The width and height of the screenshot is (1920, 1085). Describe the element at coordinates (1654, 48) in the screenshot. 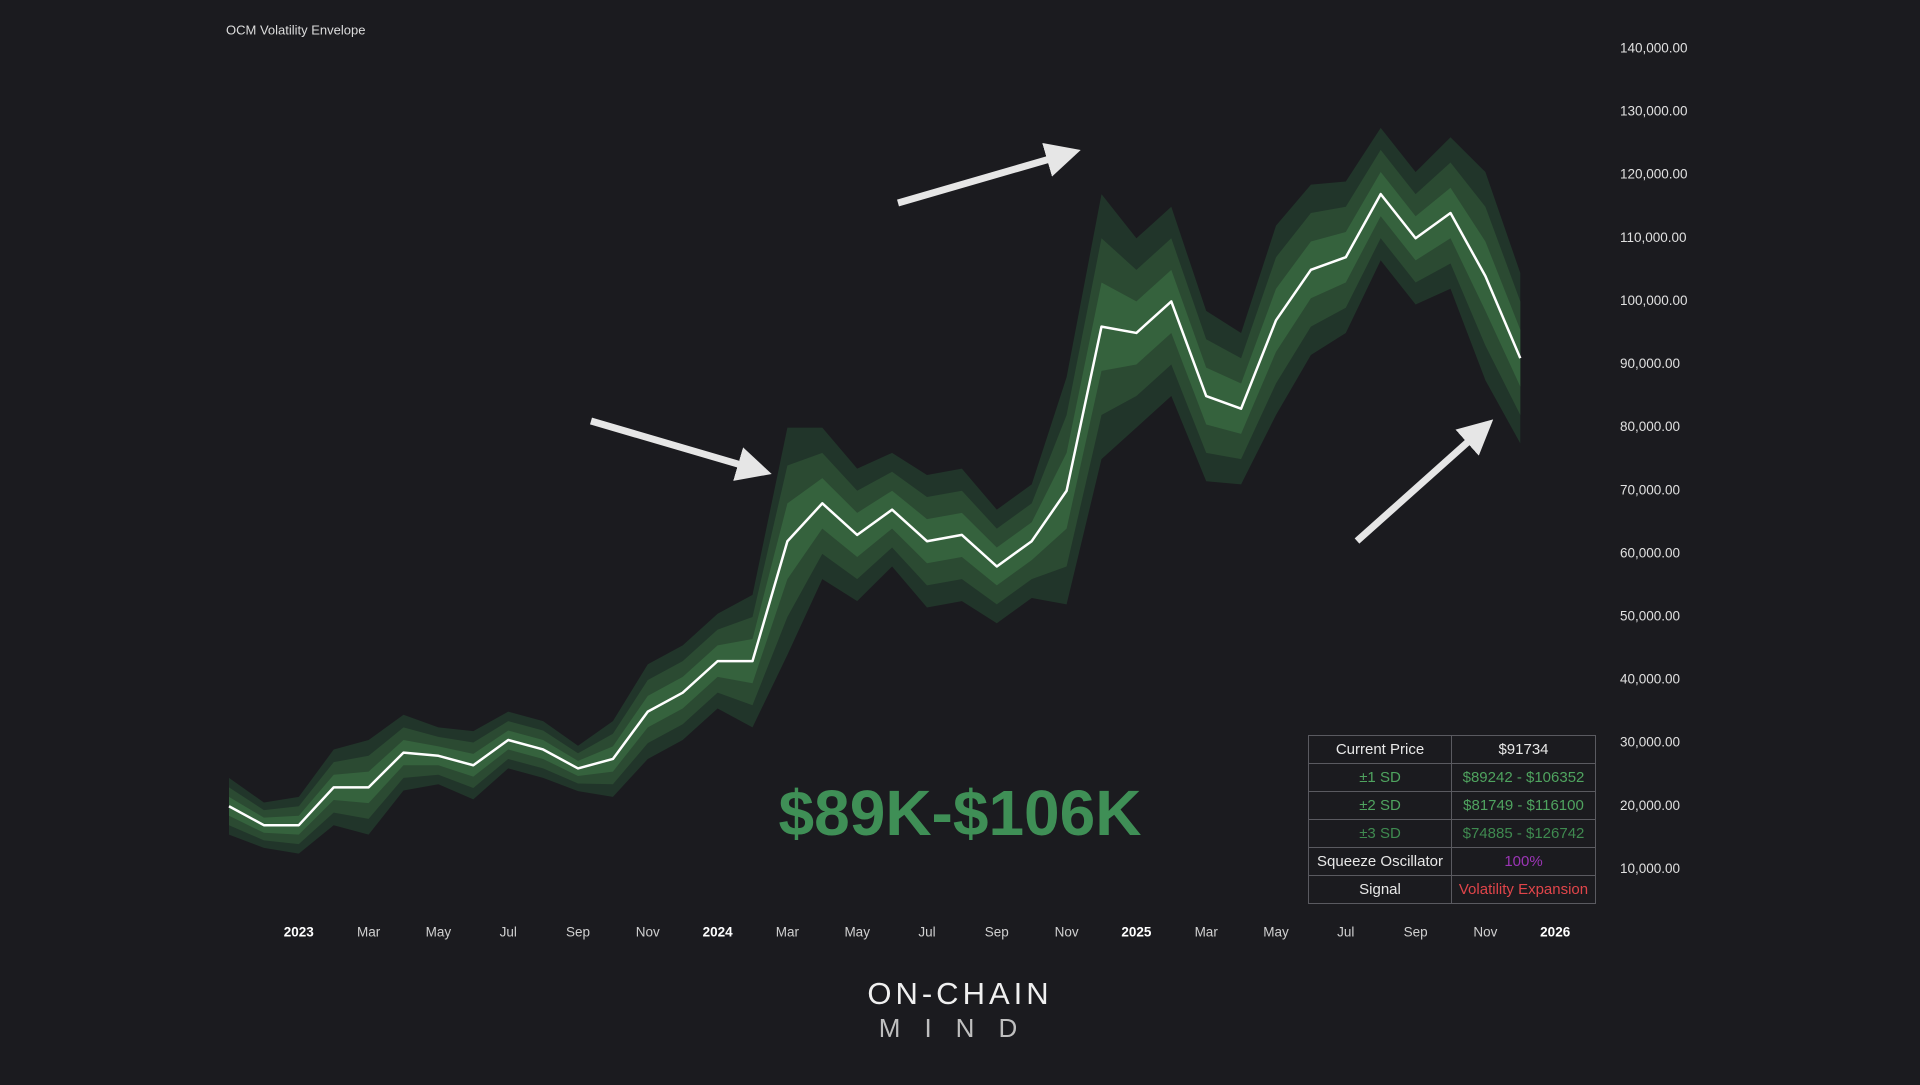

I see `y-tick-label: 140,000.00` at that location.